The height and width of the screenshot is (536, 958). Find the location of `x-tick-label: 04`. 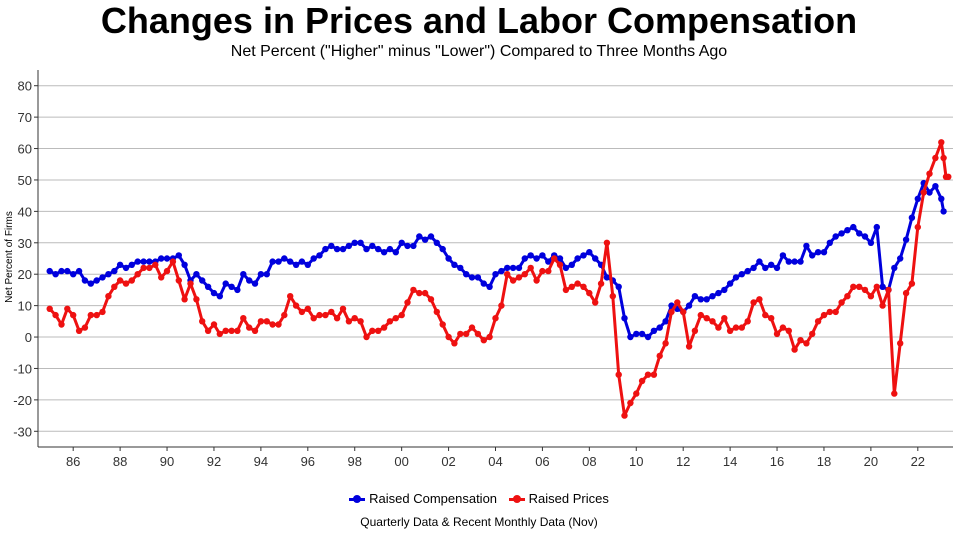

x-tick-label: 04 is located at coordinates (495, 461).